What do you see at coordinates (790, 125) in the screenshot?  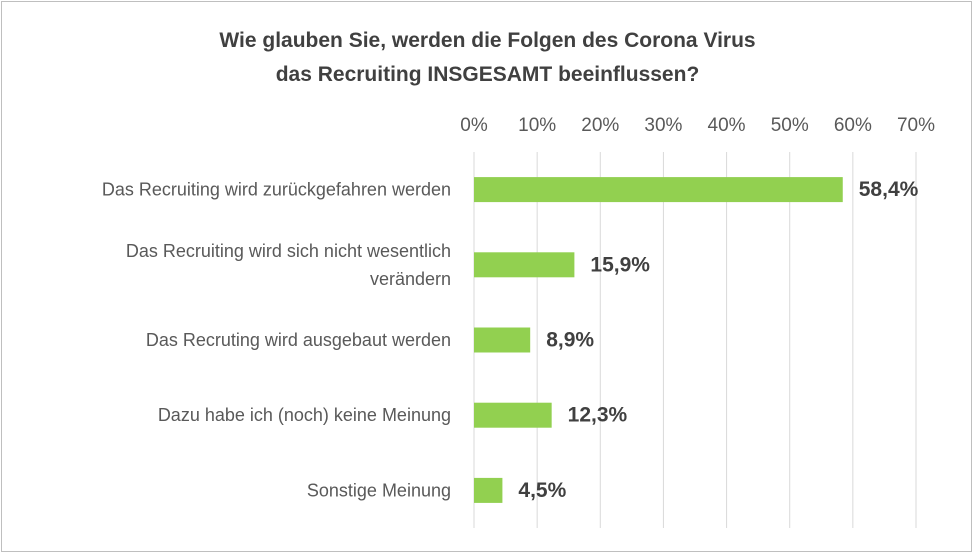 I see `x-tick-label: 50%` at bounding box center [790, 125].